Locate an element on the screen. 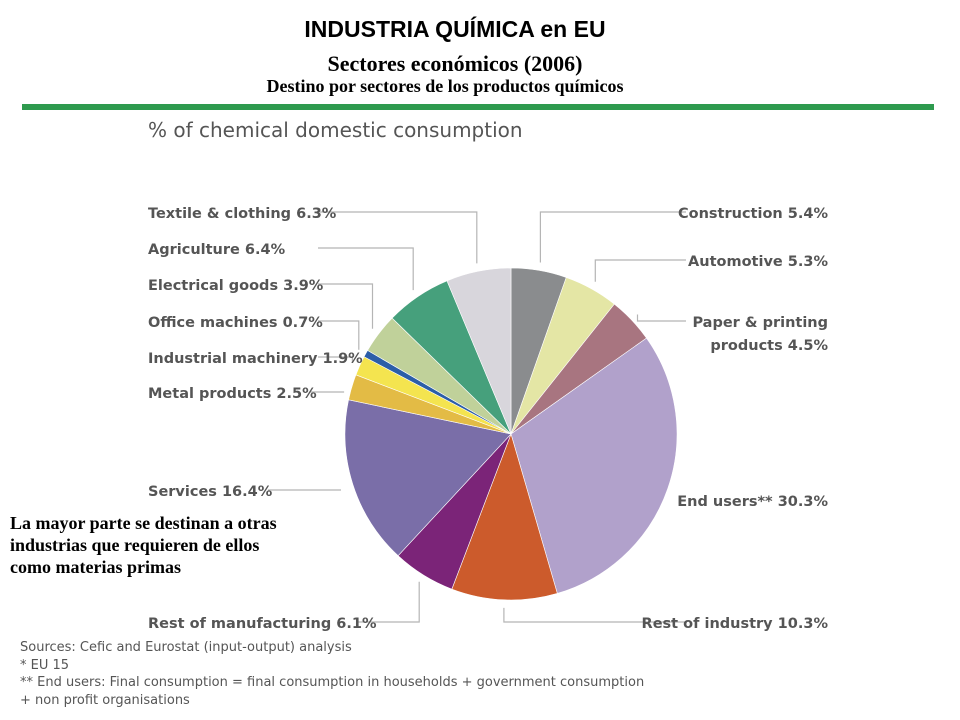 The height and width of the screenshot is (720, 960). note-line: La mayor parte se destinan a otras is located at coordinates (143, 523).